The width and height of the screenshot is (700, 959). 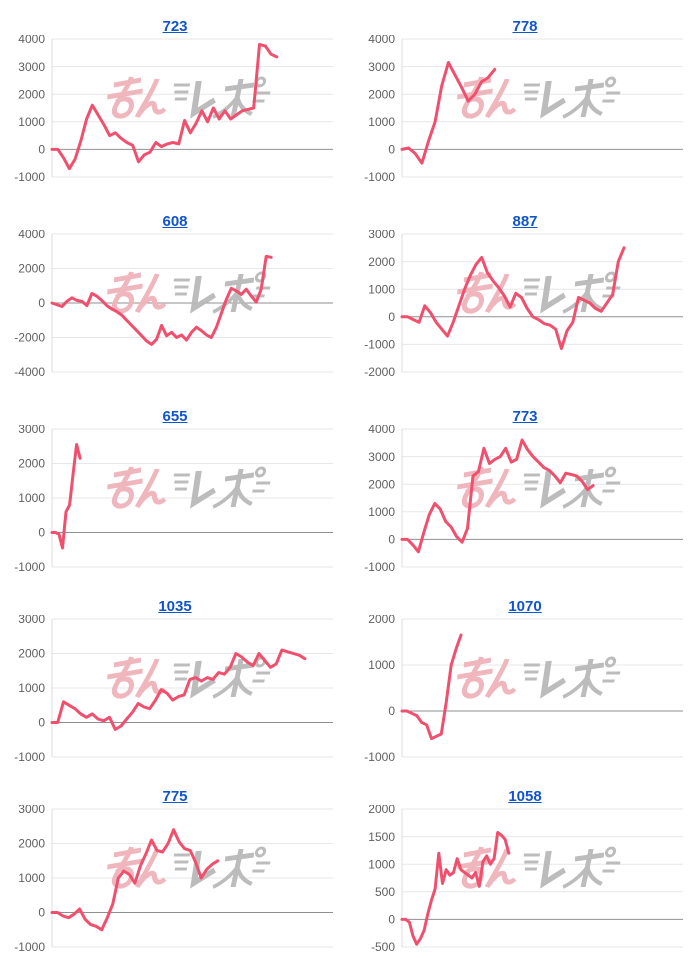 What do you see at coordinates (29, 372) in the screenshot?
I see `y-axis-tick-label: -4000` at bounding box center [29, 372].